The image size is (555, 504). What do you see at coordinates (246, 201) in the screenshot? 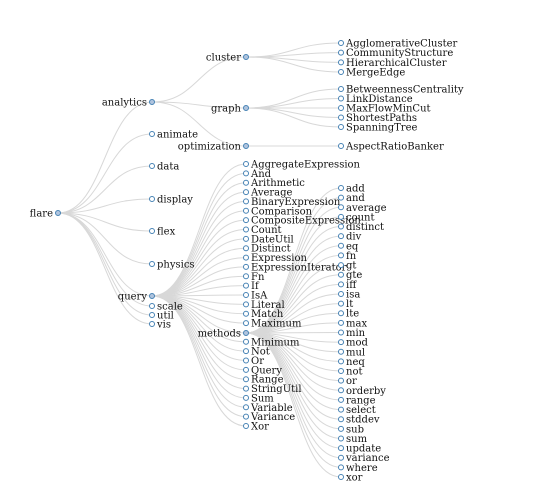
I see `node-dot-binary-expression` at bounding box center [246, 201].